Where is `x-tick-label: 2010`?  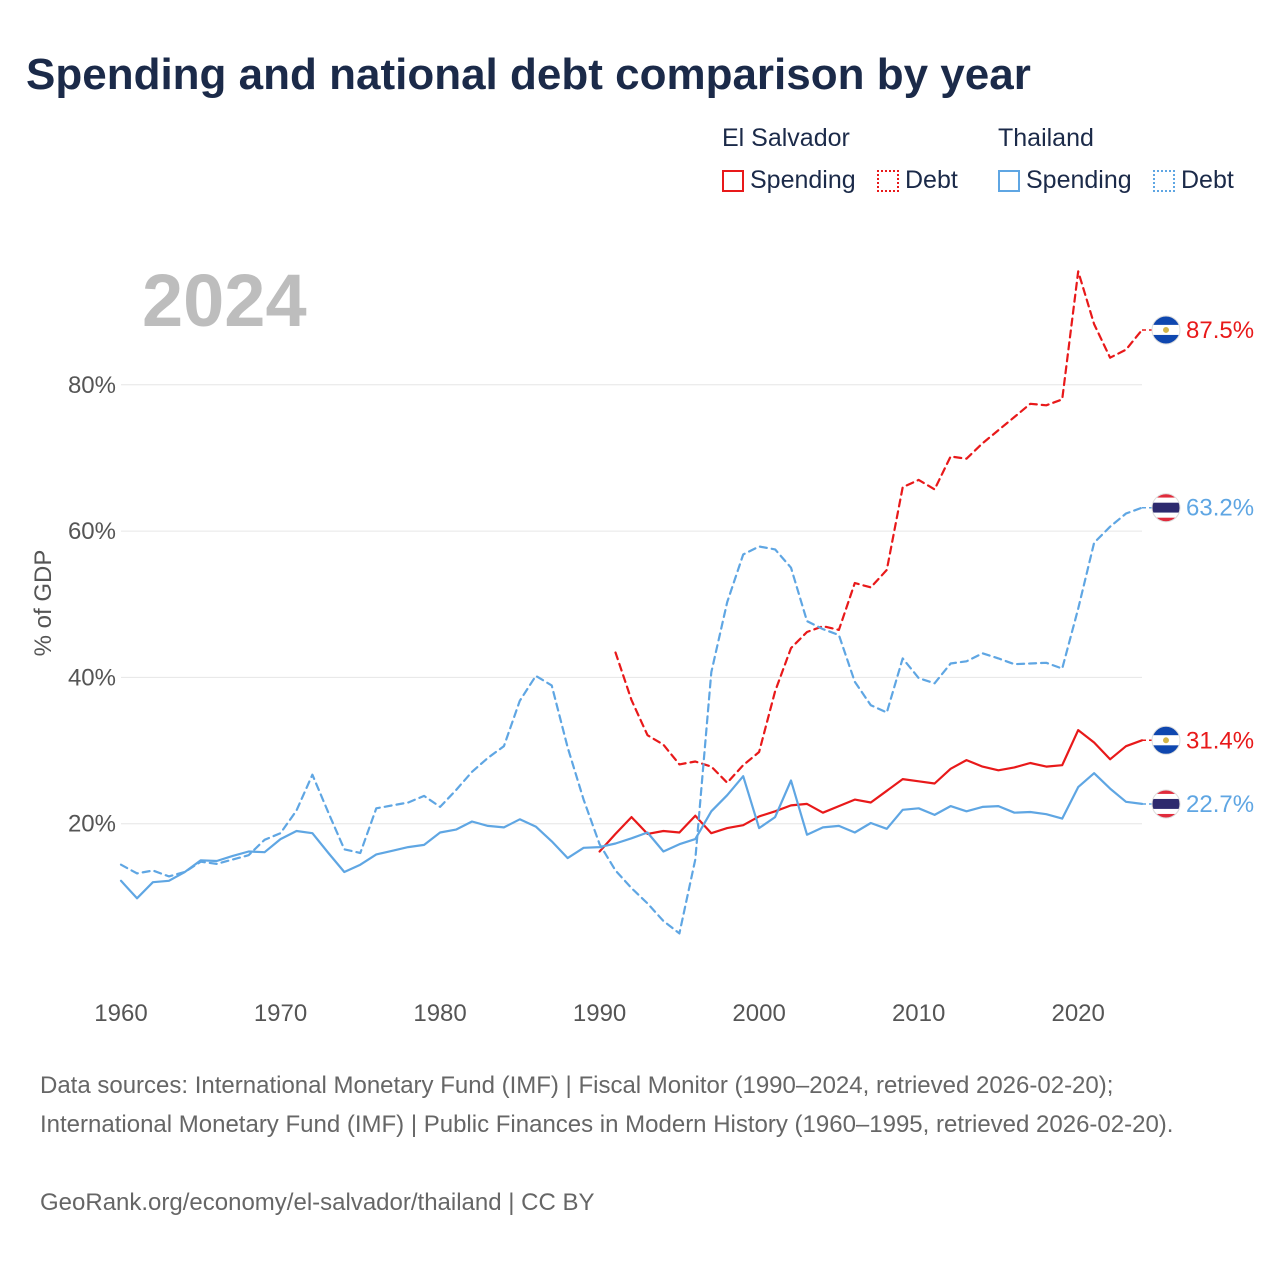
x-tick-label: 2010 is located at coordinates (918, 1013).